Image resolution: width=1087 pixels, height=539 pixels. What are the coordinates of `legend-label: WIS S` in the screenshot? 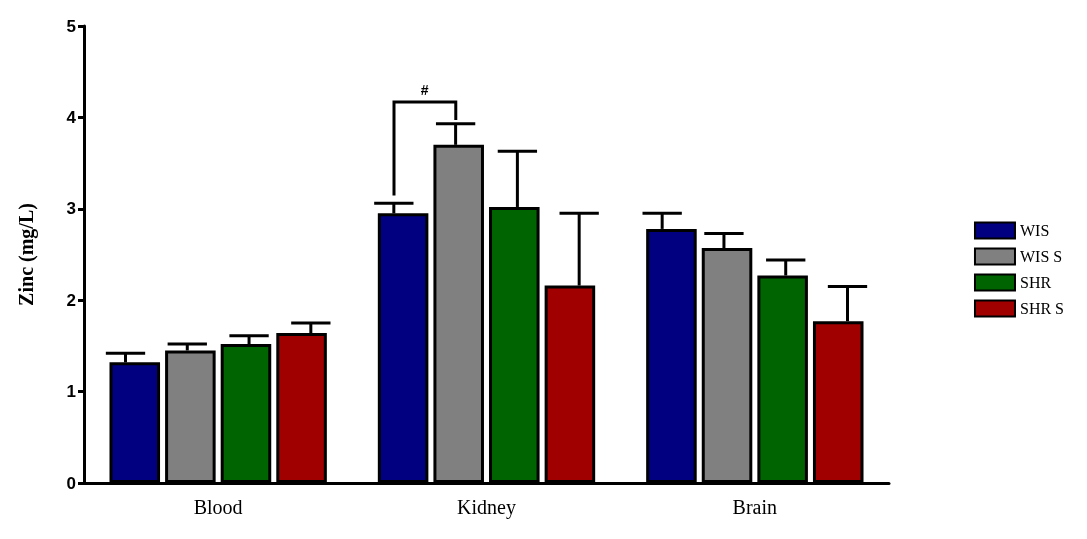 It's located at (1041, 256).